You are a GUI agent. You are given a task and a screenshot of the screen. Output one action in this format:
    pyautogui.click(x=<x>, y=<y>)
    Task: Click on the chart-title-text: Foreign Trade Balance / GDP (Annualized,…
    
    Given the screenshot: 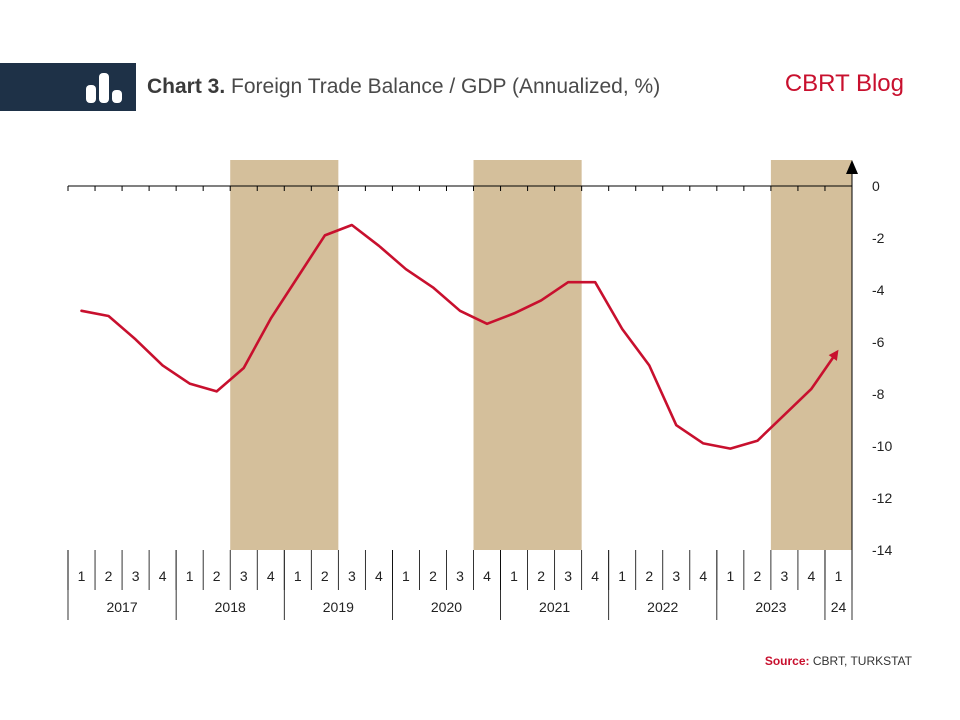 What is the action you would take?
    pyautogui.click(x=446, y=86)
    